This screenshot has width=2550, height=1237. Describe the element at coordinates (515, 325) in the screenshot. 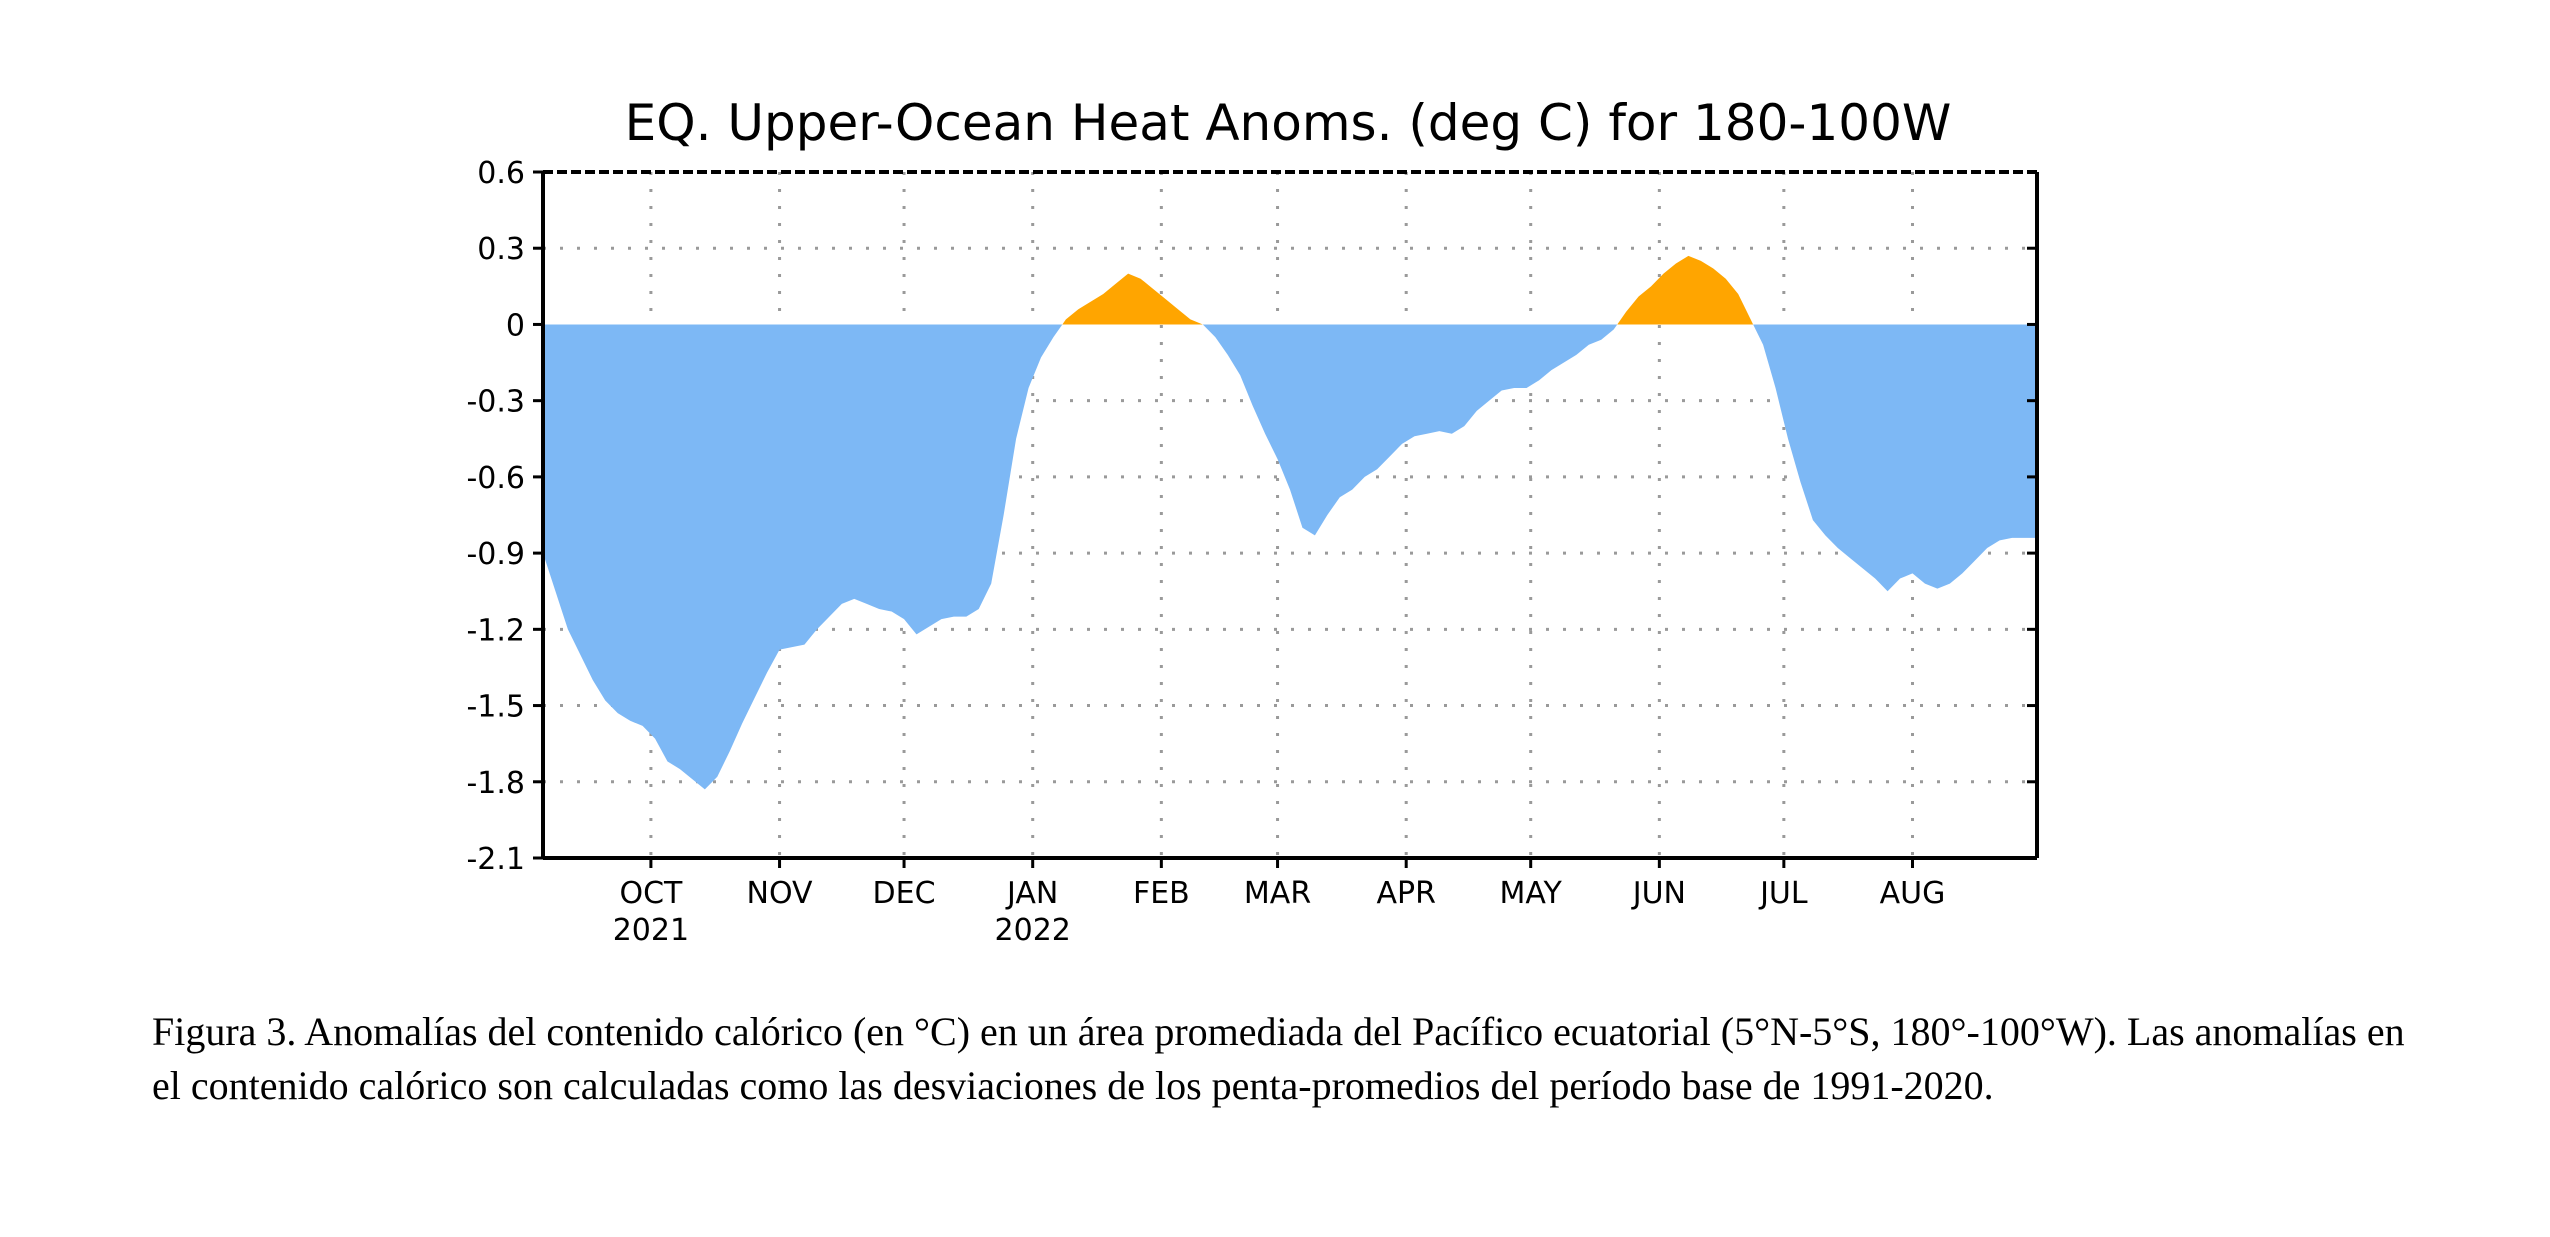

I see `y-tick-label: 0` at that location.